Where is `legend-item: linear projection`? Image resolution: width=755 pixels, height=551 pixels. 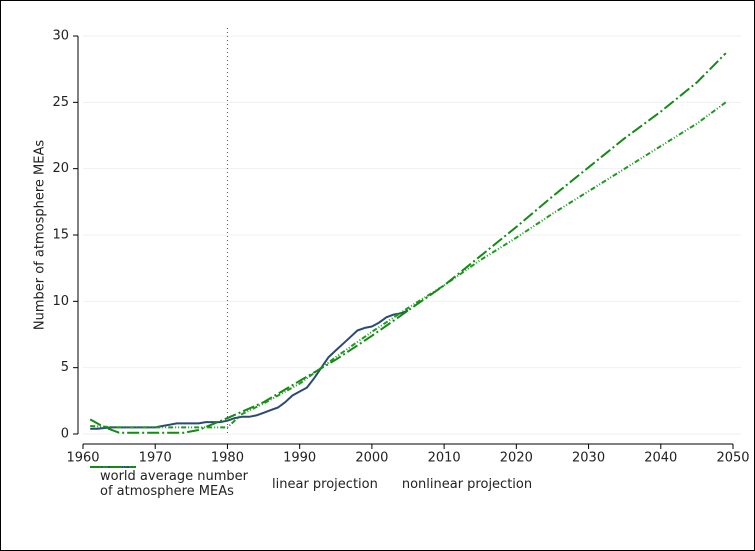
legend-item: linear projection is located at coordinates (234, 484).